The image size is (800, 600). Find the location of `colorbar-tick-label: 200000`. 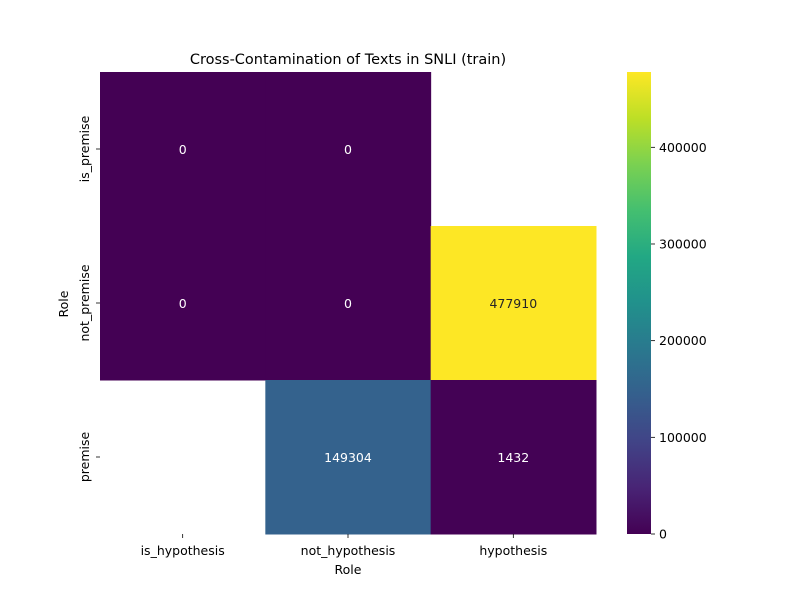

colorbar-tick-label: 200000 is located at coordinates (683, 340).